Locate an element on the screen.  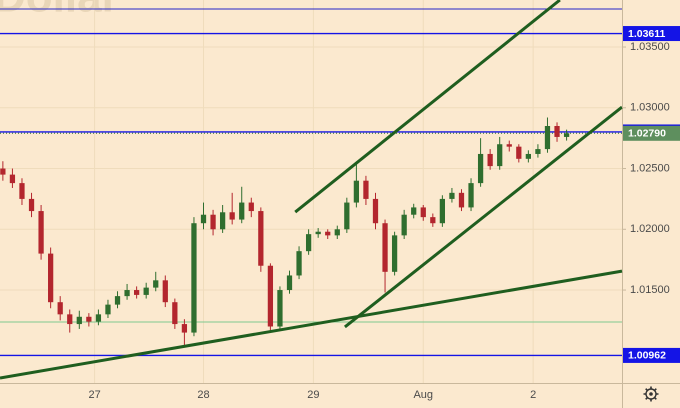
price-tag-label: 1.03611 is located at coordinates (647, 34).